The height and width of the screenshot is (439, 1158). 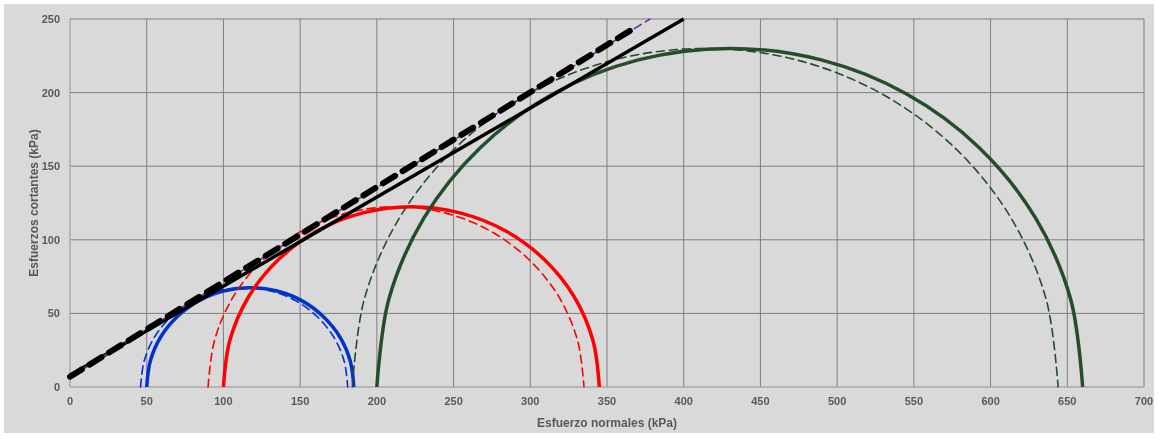 I want to click on y-tick-label: 100, so click(x=50, y=239).